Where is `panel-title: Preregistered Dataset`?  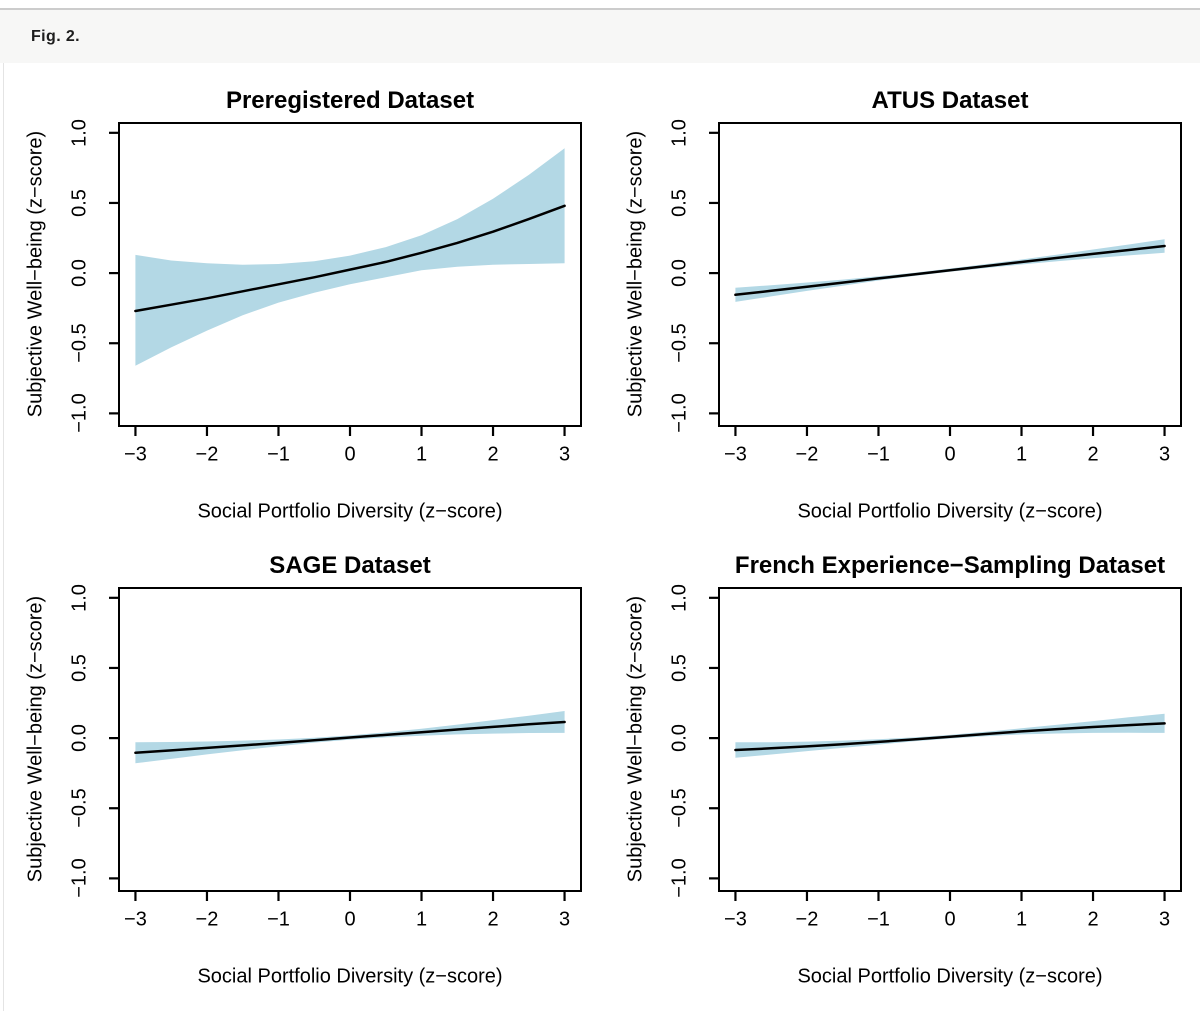
panel-title: Preregistered Dataset is located at coordinates (350, 100).